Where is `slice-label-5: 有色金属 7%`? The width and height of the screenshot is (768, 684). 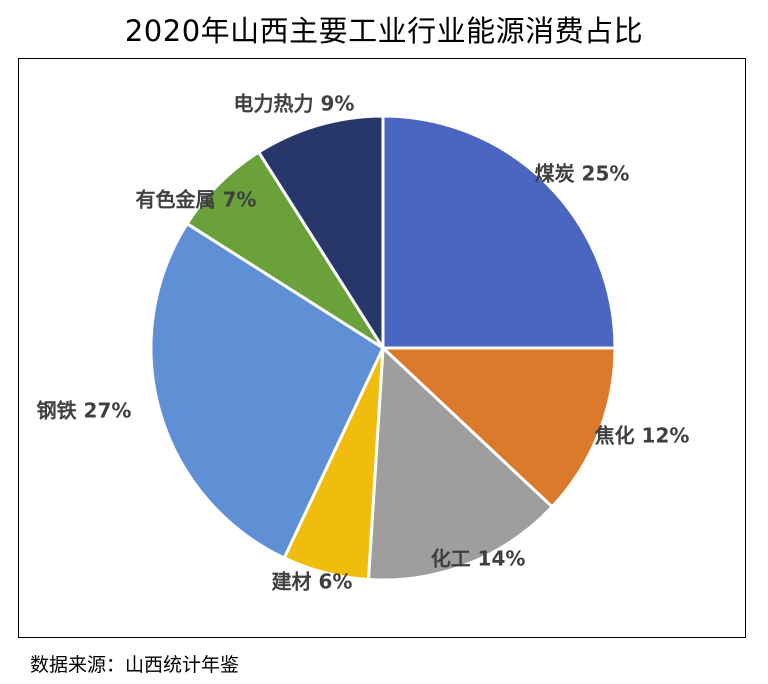
slice-label-5: 有色金属 7% is located at coordinates (196, 200).